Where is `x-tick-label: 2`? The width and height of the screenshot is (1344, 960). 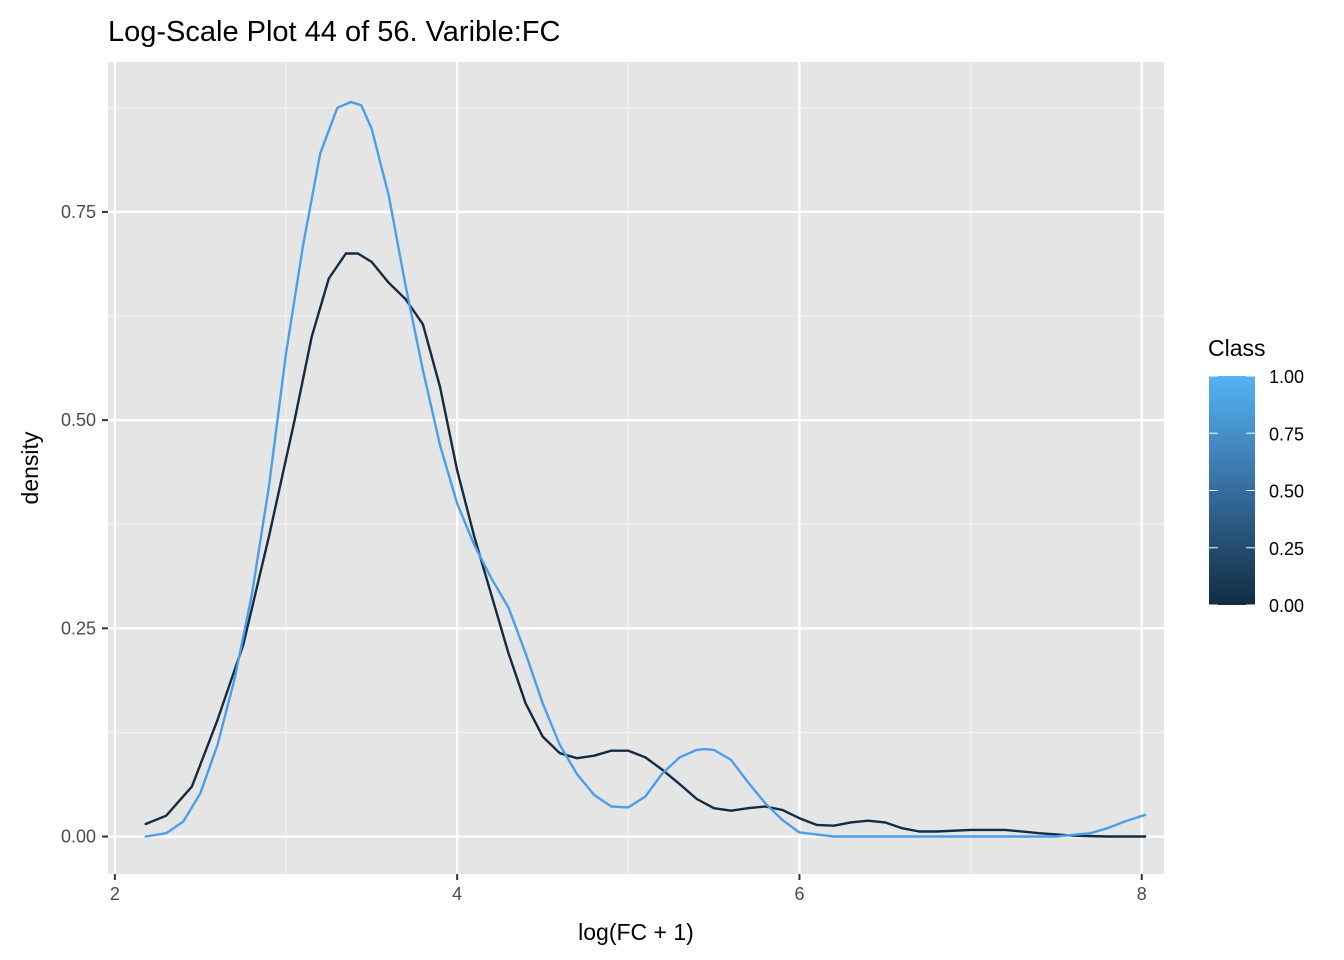
x-tick-label: 2 is located at coordinates (115, 894).